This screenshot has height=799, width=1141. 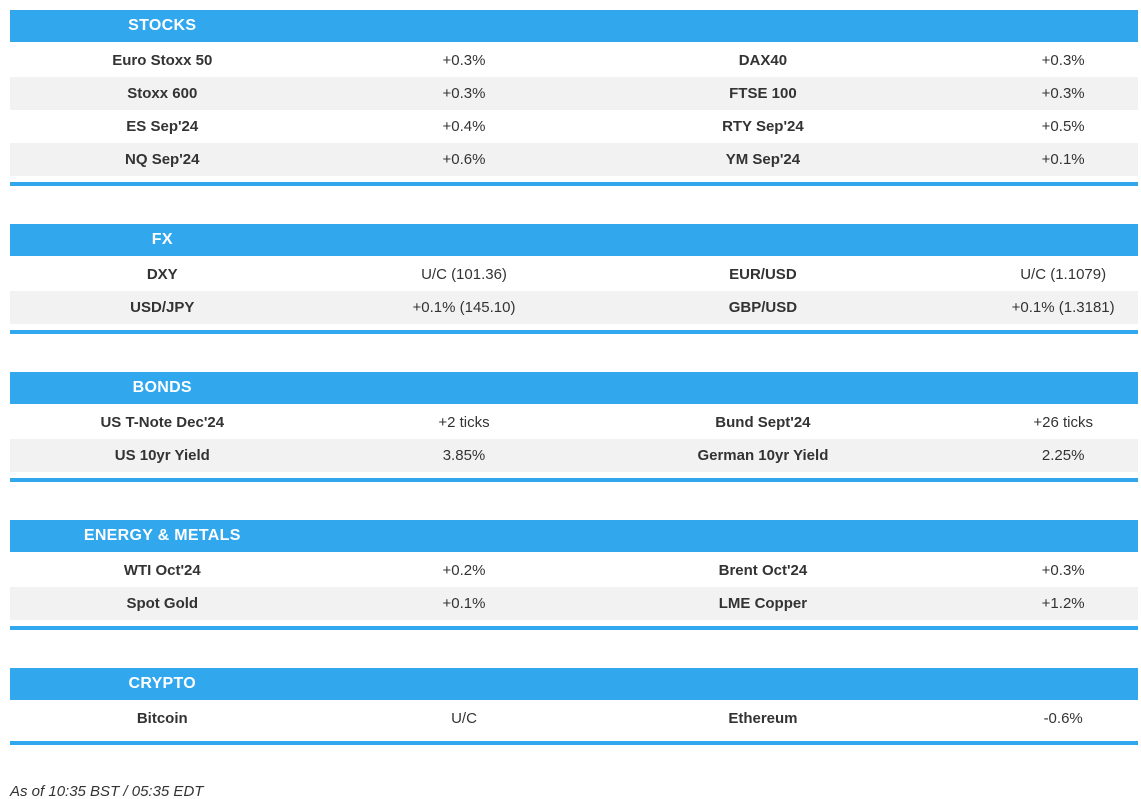 I want to click on instrument-label: GBP/USD, so click(x=763, y=307).